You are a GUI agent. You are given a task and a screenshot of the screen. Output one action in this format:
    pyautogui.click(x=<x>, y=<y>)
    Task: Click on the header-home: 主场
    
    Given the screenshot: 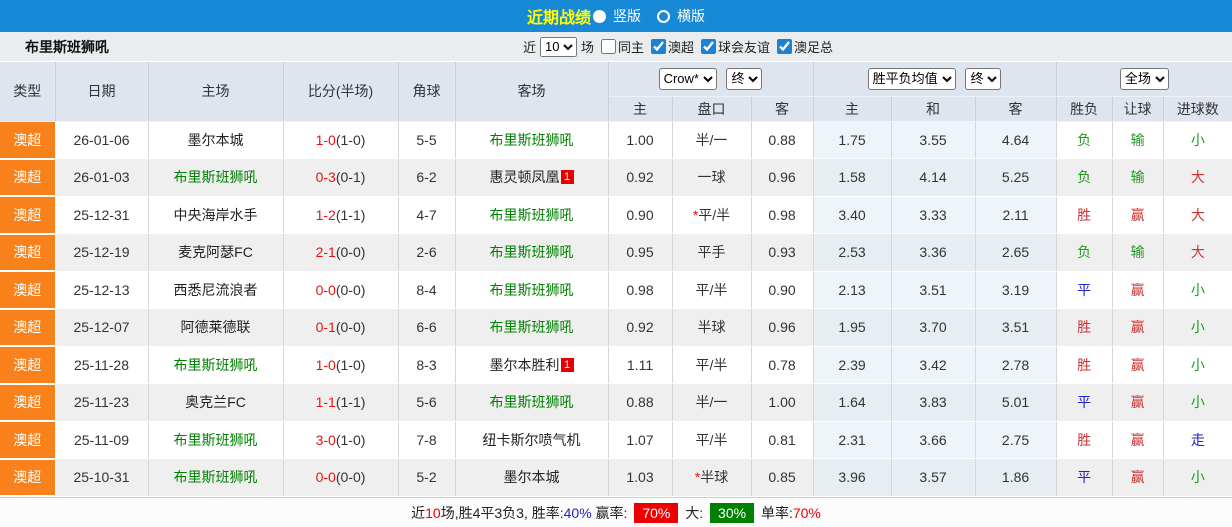 What is the action you would take?
    pyautogui.click(x=216, y=92)
    